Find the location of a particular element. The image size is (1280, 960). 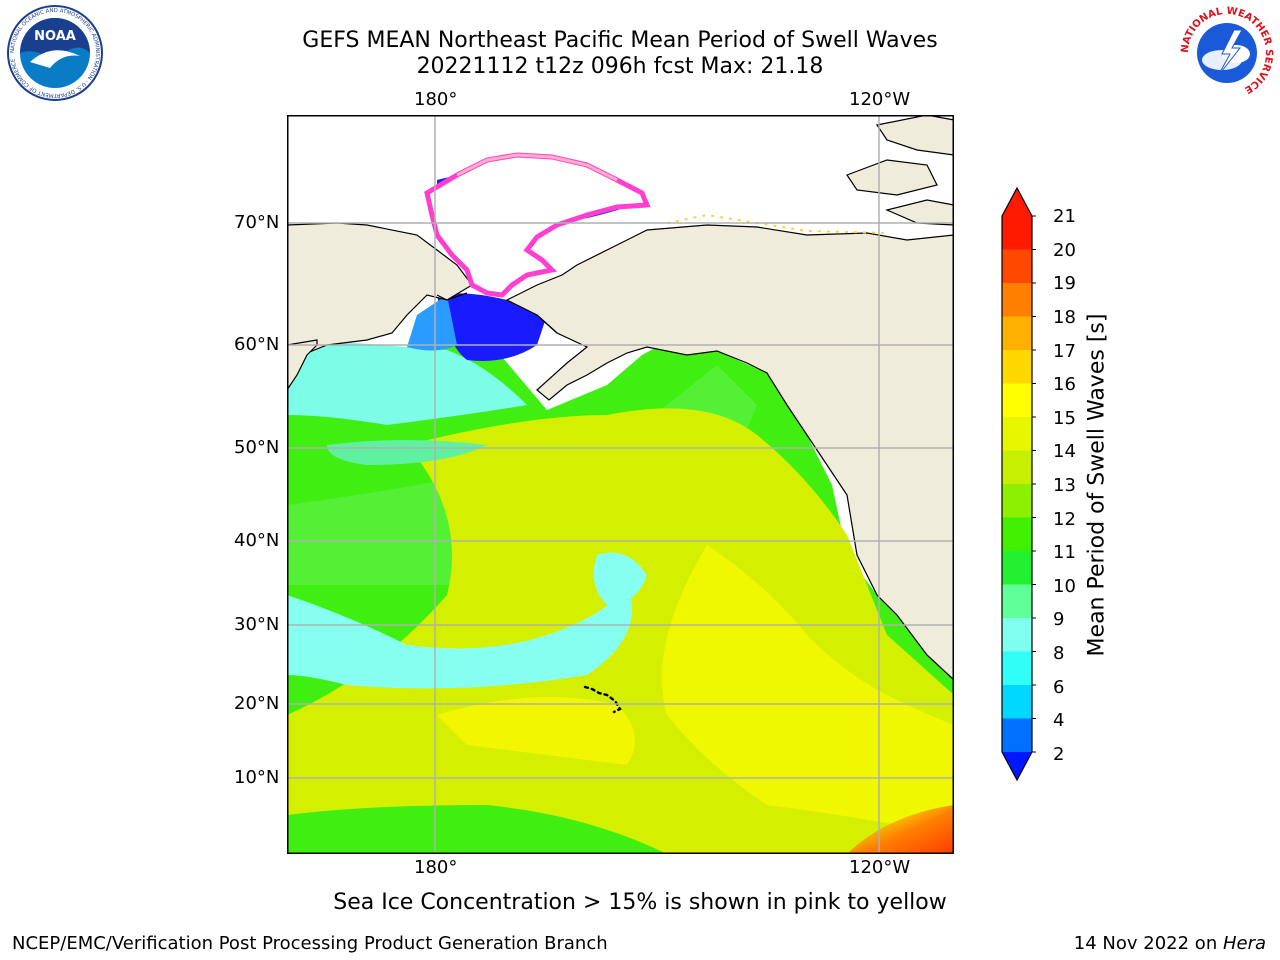

lat-label-60n: 60°N is located at coordinates (257, 344).